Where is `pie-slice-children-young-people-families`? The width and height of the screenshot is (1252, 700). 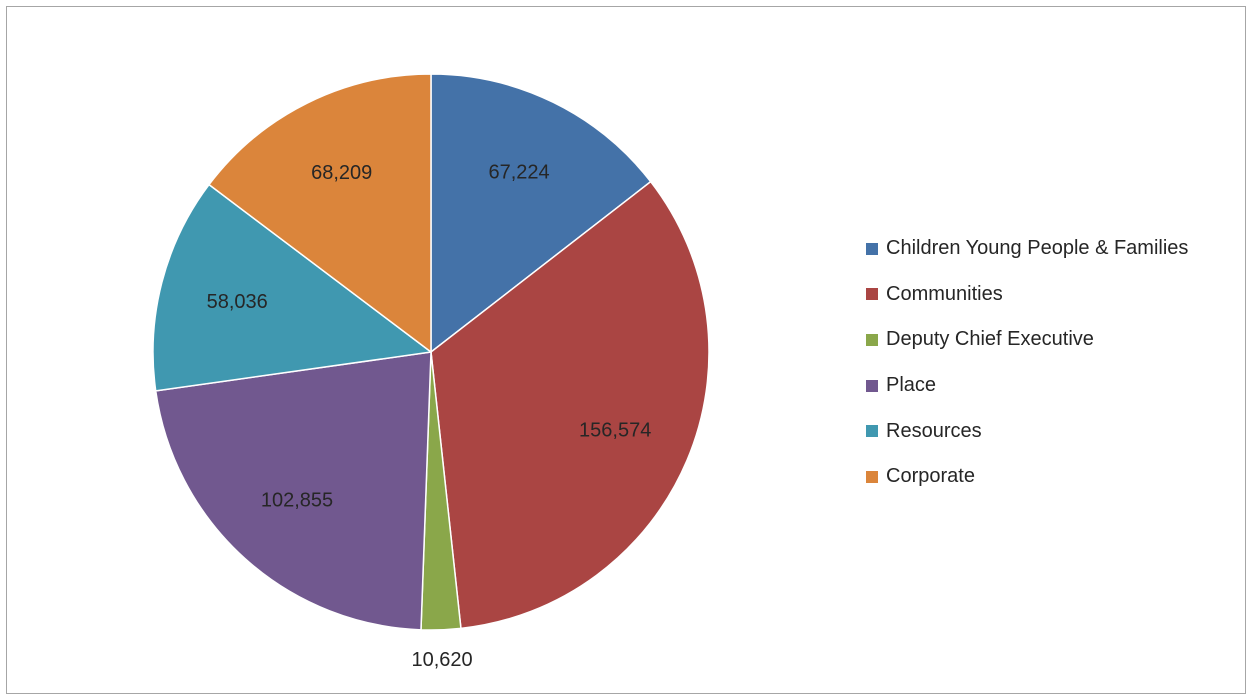 pie-slice-children-young-people-families is located at coordinates (541, 213).